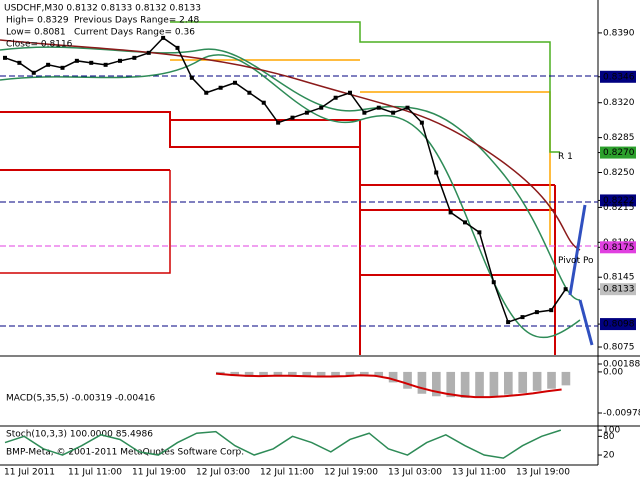 The height and width of the screenshot is (484, 640). I want to click on tick-label: 20, so click(609, 456).